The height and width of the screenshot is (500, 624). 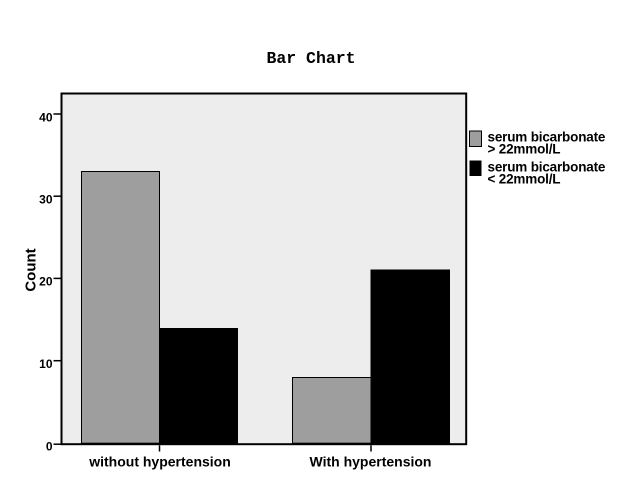 I want to click on svg-text: 20, so click(x=46, y=282).